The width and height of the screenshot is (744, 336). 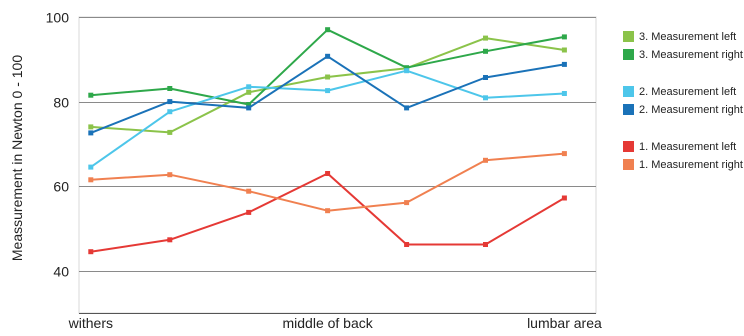 What do you see at coordinates (687, 92) in the screenshot?
I see `legend-label: 2. Measurement left` at bounding box center [687, 92].